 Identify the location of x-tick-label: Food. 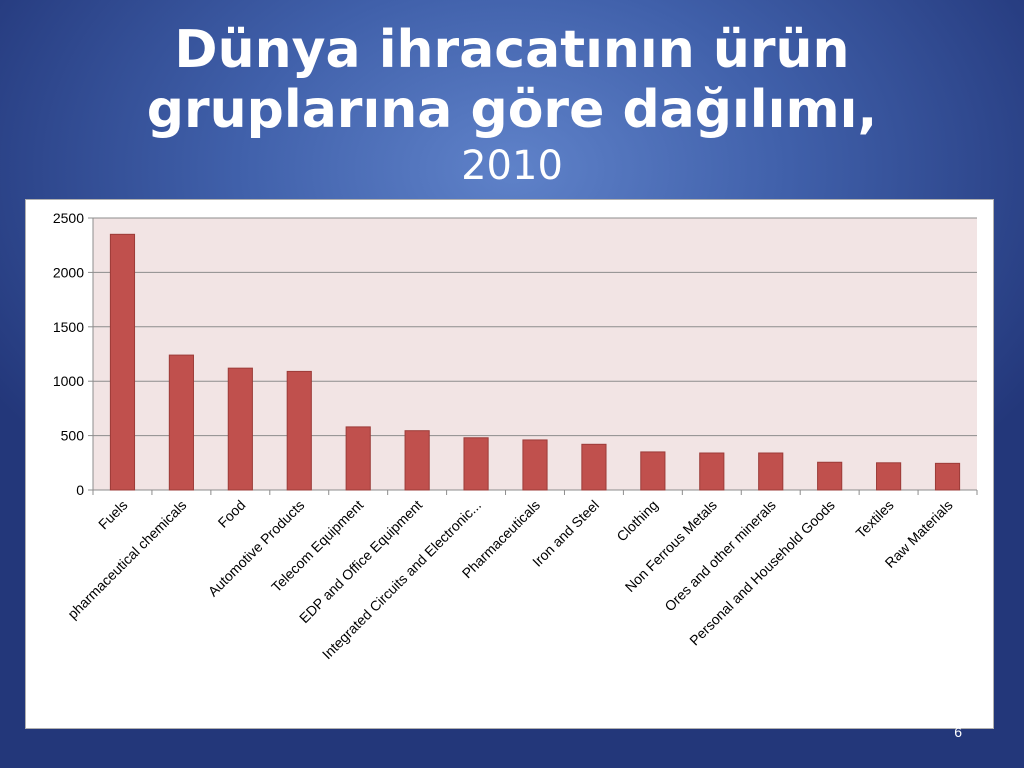
(232, 514).